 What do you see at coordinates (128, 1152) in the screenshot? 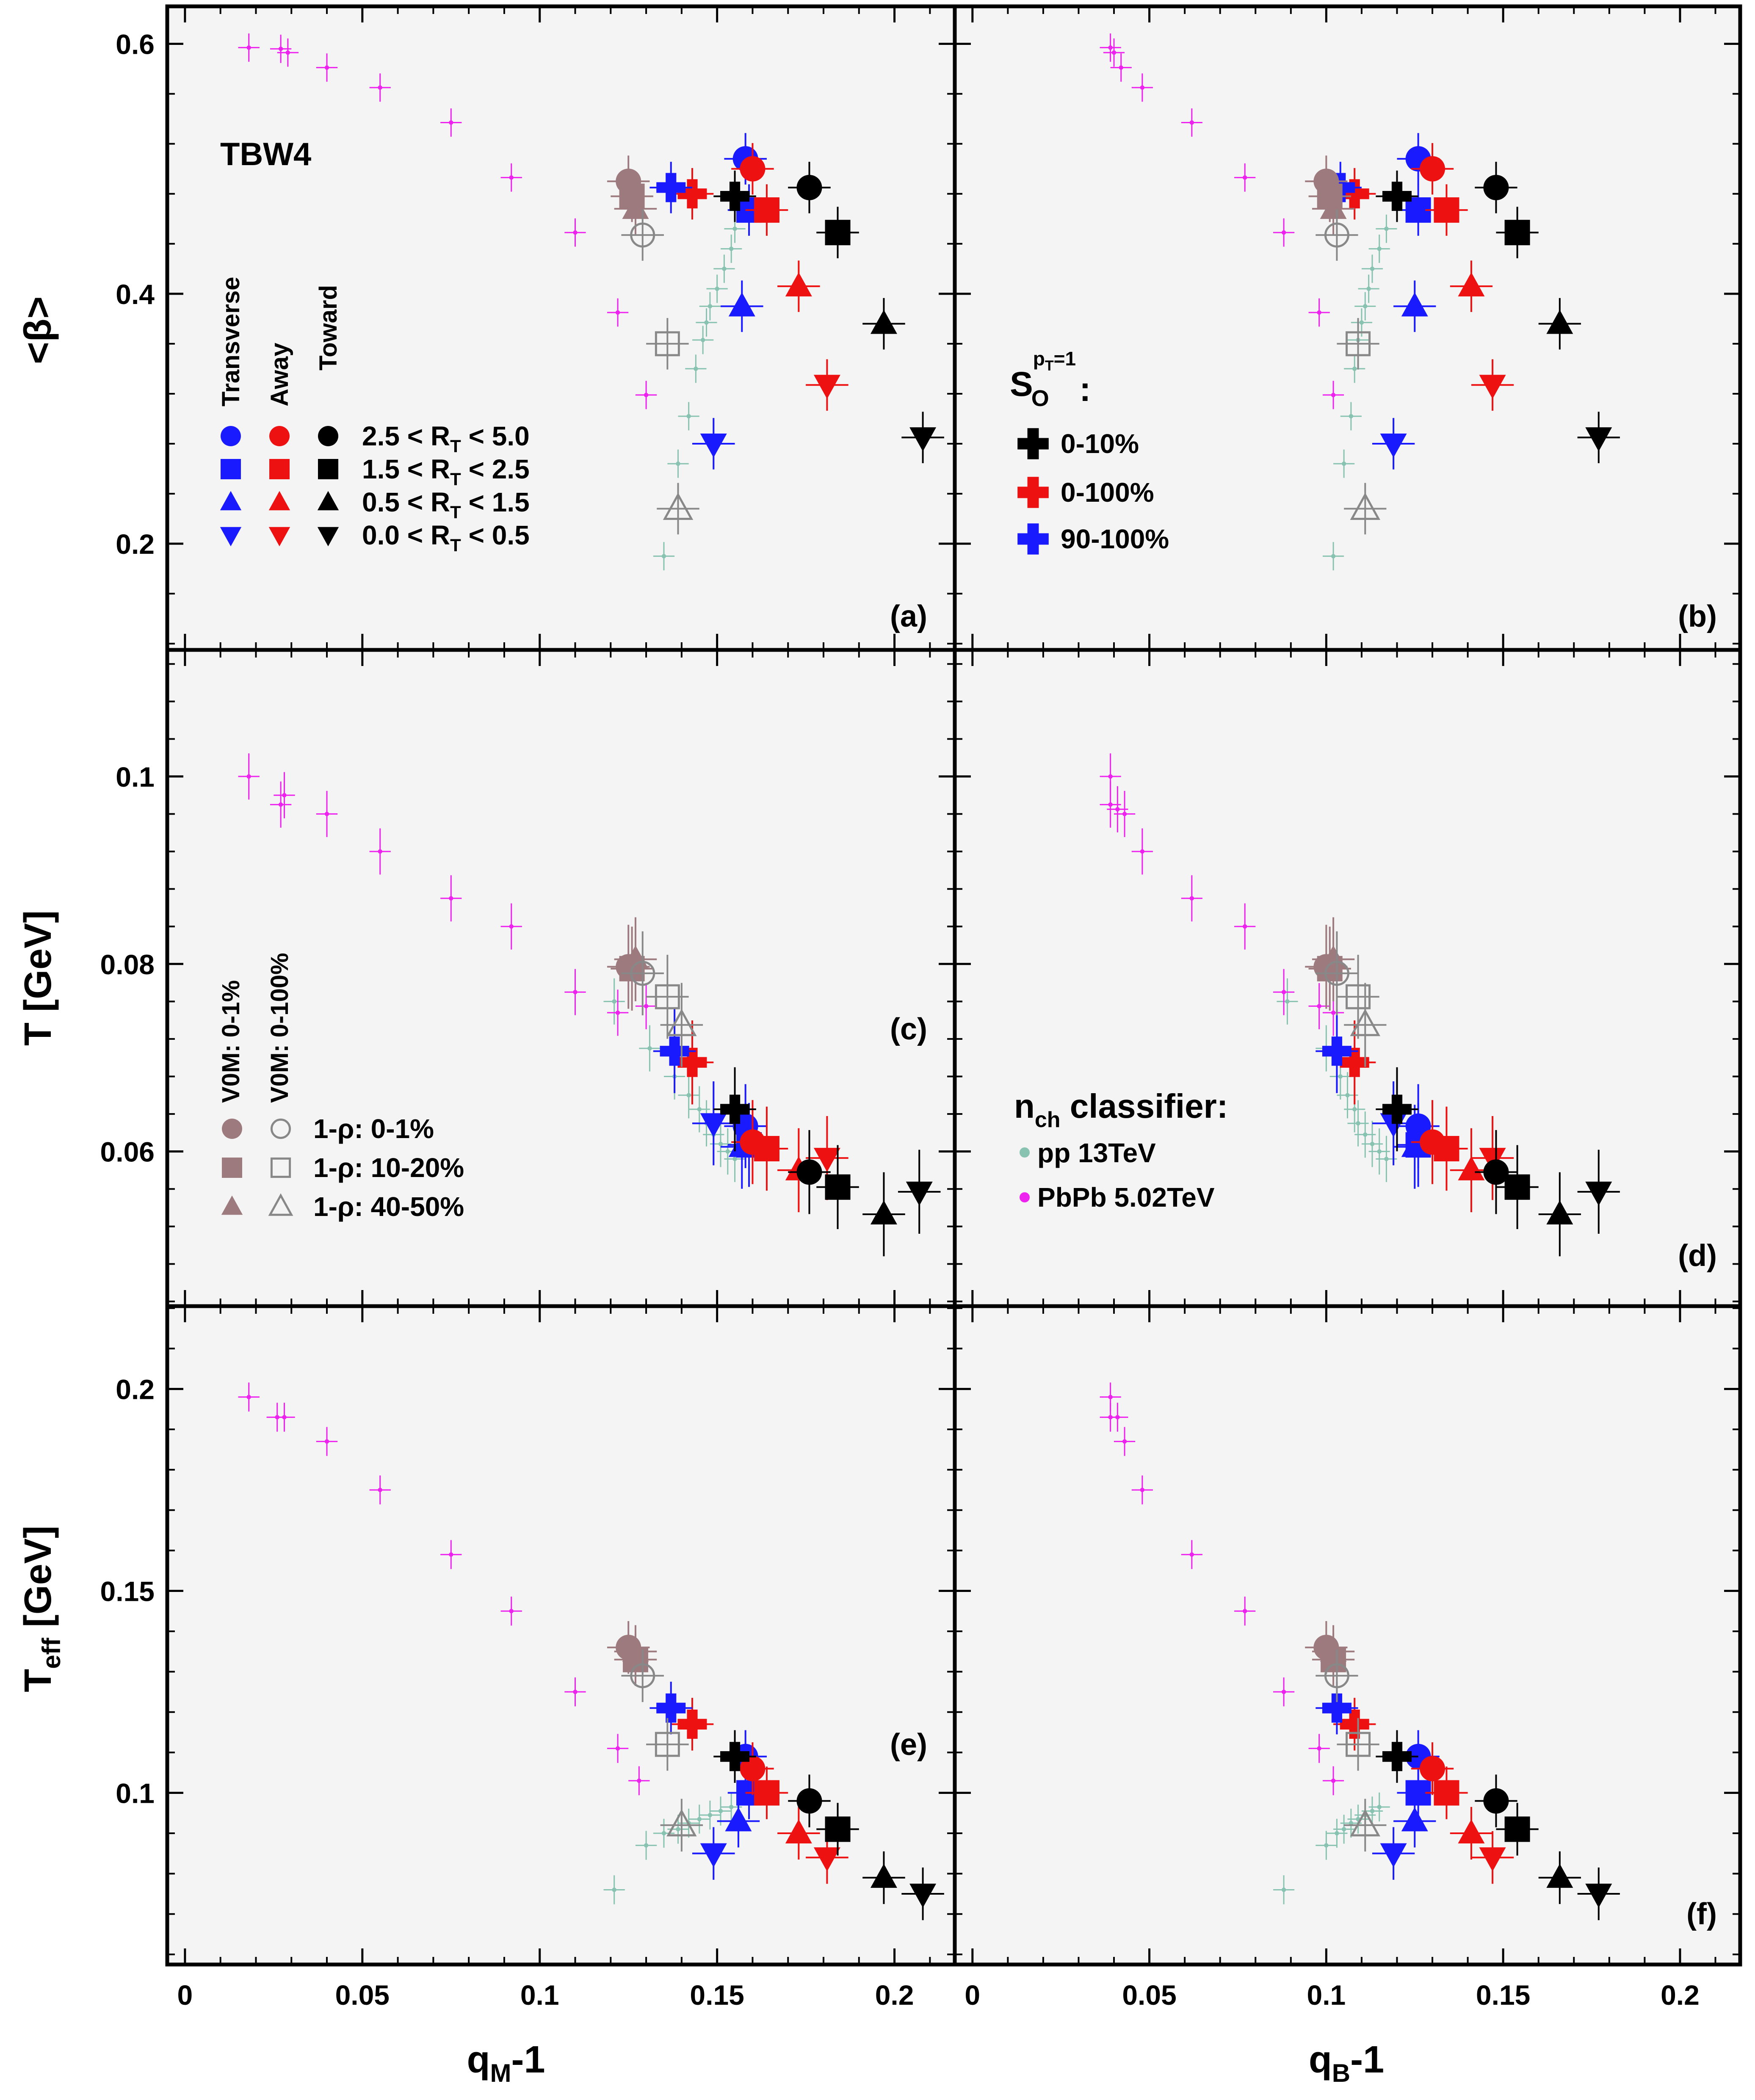
I see `y-tick-label: 0.06` at bounding box center [128, 1152].